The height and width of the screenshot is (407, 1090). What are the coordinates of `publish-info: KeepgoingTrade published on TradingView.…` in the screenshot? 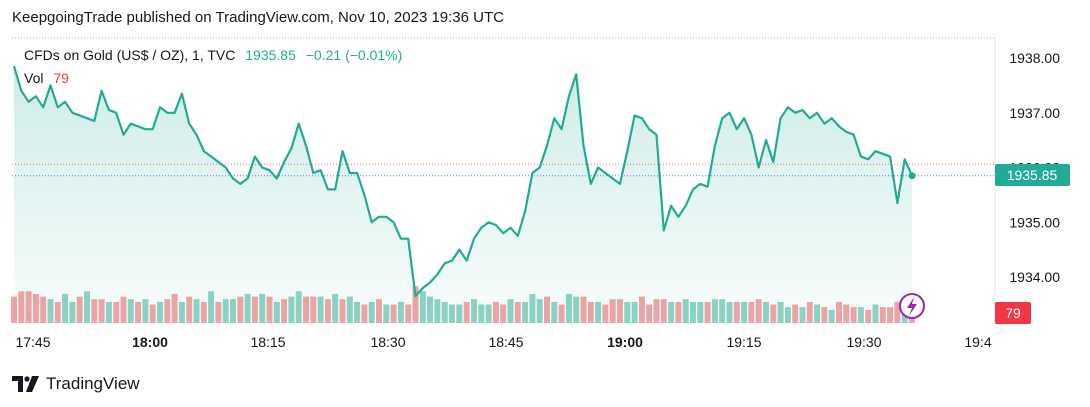 It's located at (258, 17).